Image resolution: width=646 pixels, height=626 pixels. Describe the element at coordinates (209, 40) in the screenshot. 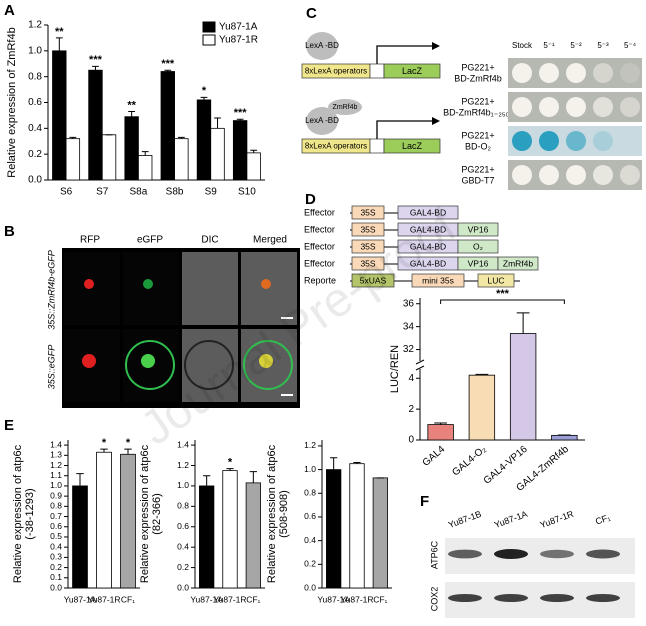

I see `legend-swatch` at that location.